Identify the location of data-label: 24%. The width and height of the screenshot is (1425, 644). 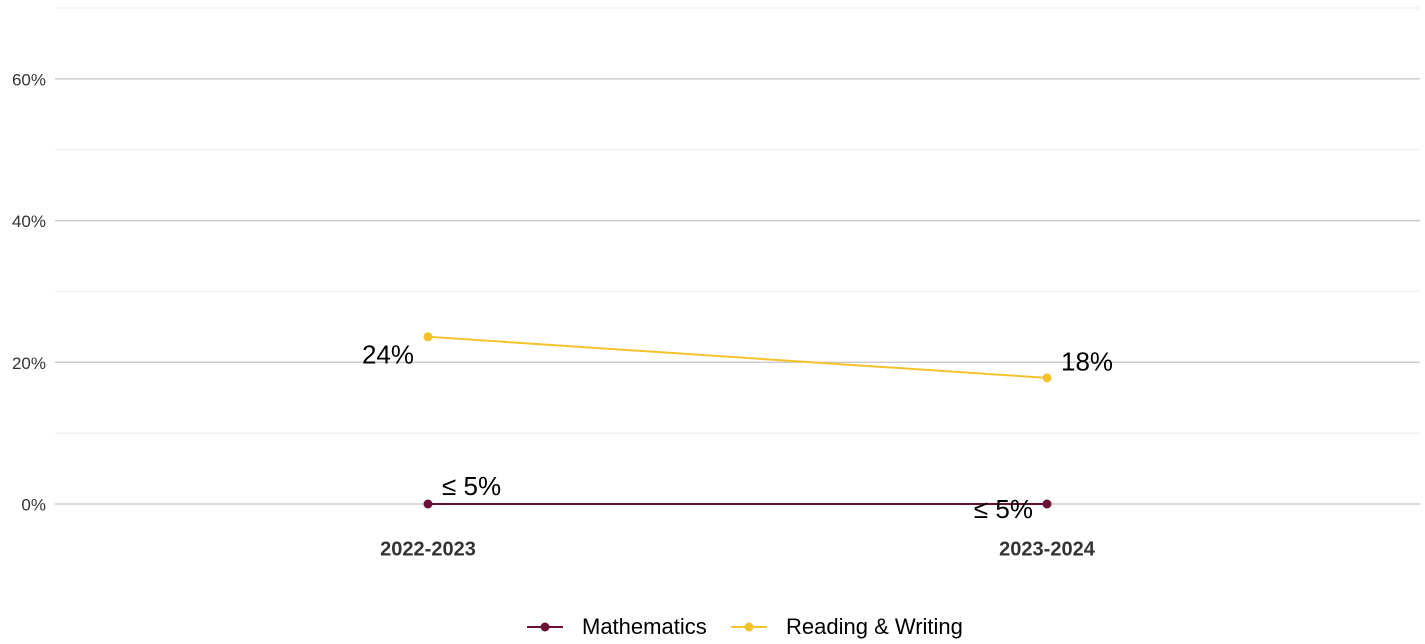
(388, 355).